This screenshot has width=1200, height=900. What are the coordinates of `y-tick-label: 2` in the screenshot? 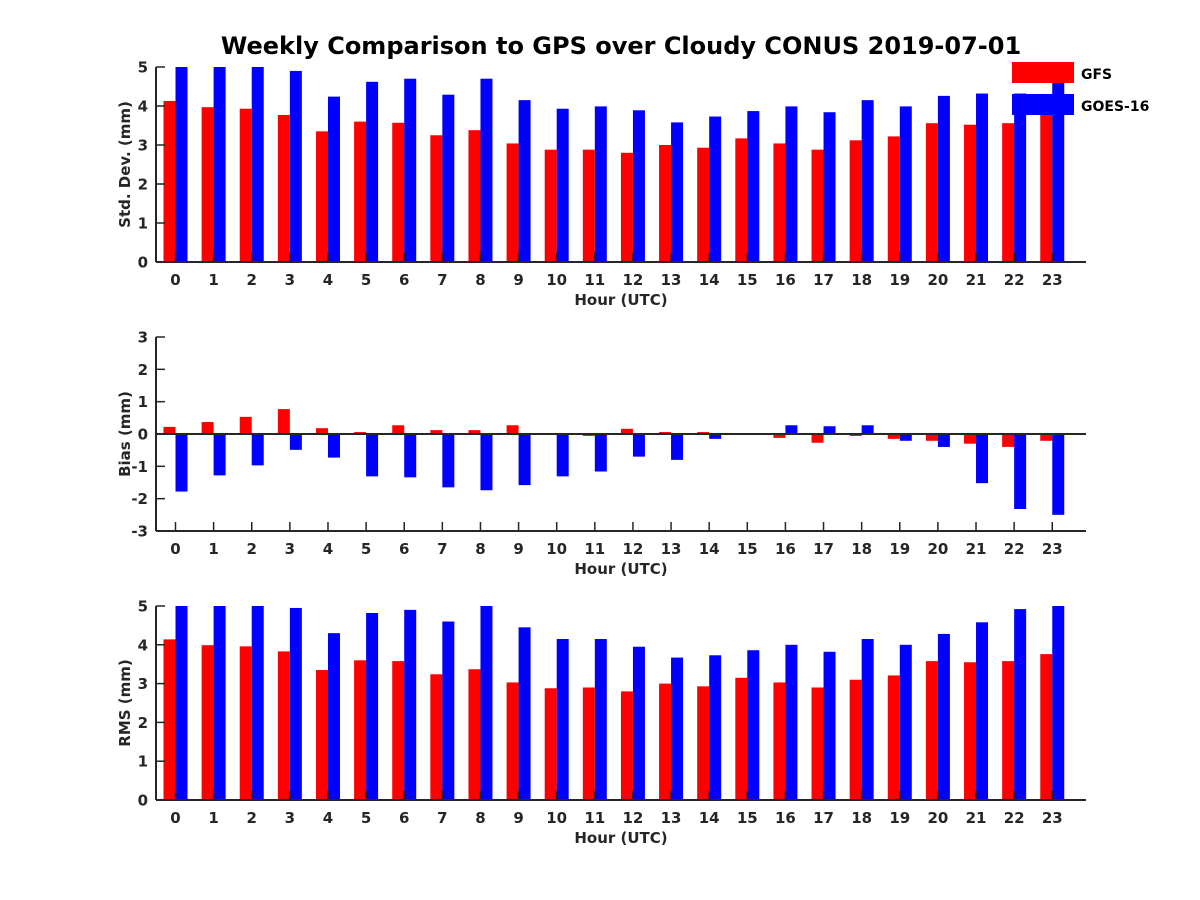 It's located at (143, 723).